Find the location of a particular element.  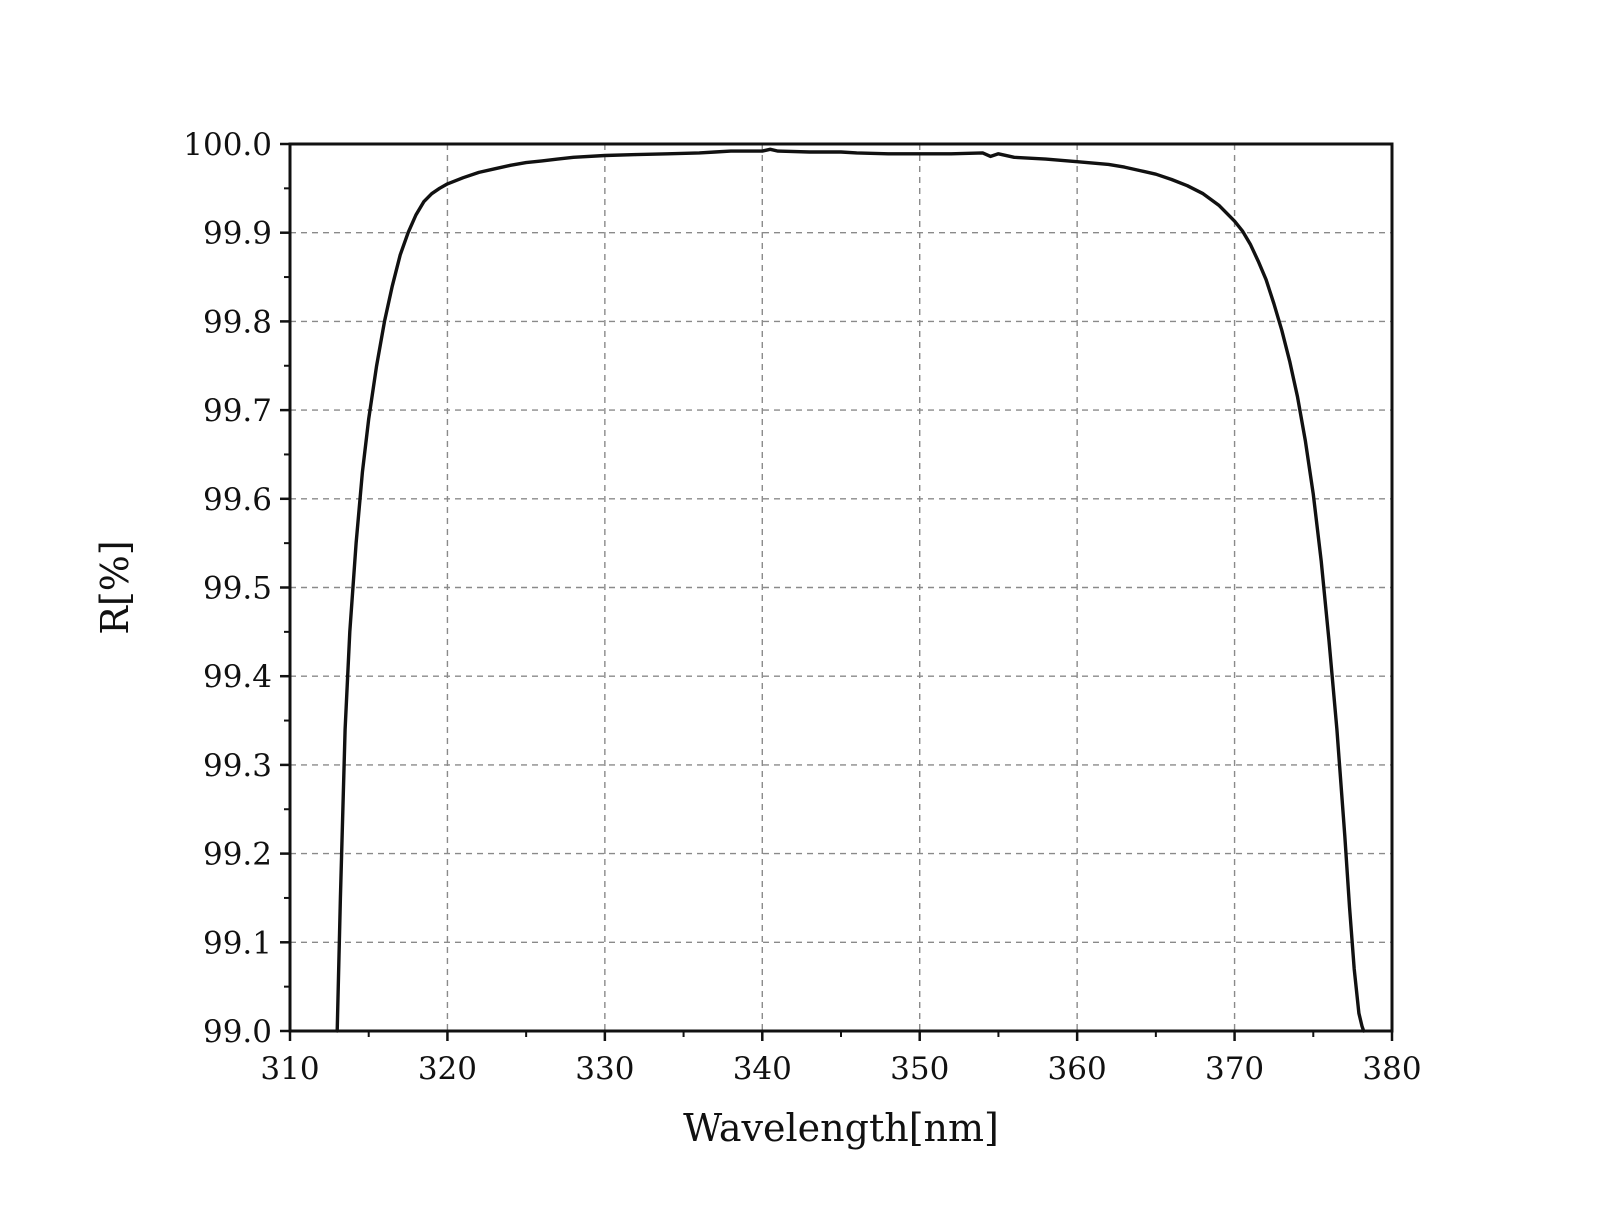

y-tick-label: 99.7 is located at coordinates (237, 411).